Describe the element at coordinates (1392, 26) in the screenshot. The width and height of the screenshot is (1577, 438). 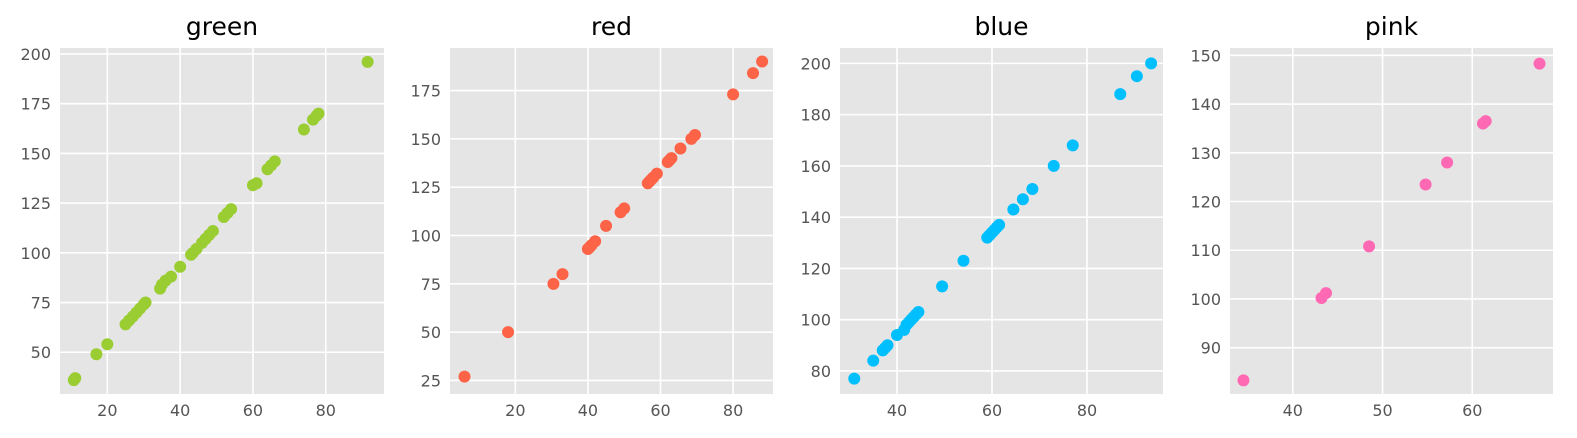
I see `panel-title: pink` at that location.